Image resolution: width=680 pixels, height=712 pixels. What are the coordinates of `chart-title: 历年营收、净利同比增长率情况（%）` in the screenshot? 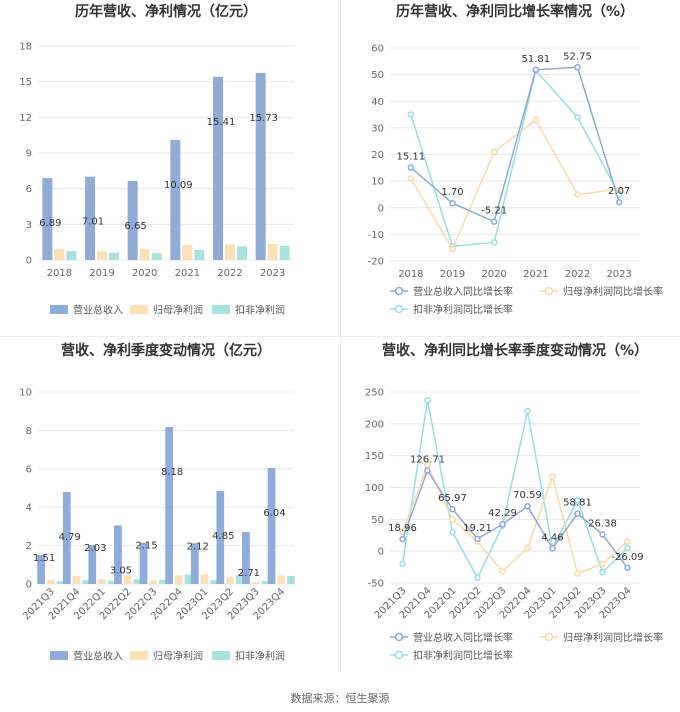 It's located at (515, 11).